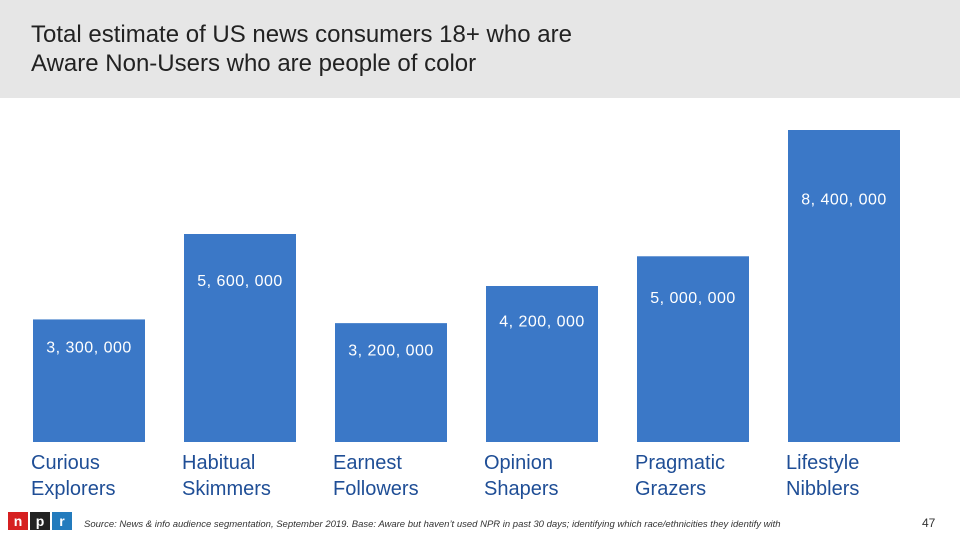  I want to click on category-label-line: Lifestyle, so click(823, 463).